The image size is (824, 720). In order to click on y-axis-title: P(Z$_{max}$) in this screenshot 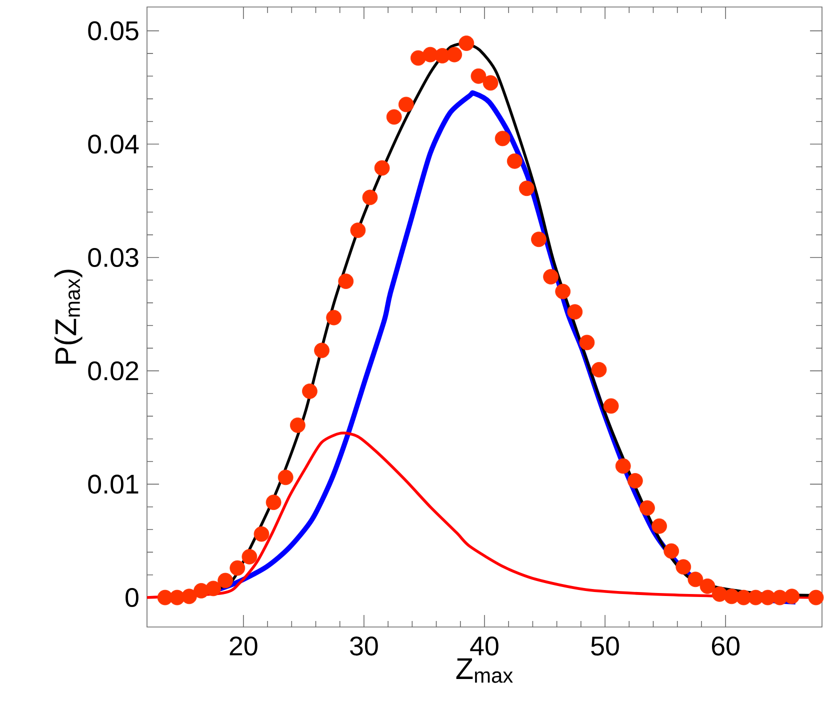, I will do `click(68, 317)`.